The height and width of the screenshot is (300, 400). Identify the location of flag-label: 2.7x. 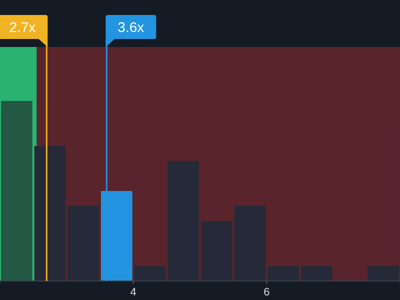
(24, 31).